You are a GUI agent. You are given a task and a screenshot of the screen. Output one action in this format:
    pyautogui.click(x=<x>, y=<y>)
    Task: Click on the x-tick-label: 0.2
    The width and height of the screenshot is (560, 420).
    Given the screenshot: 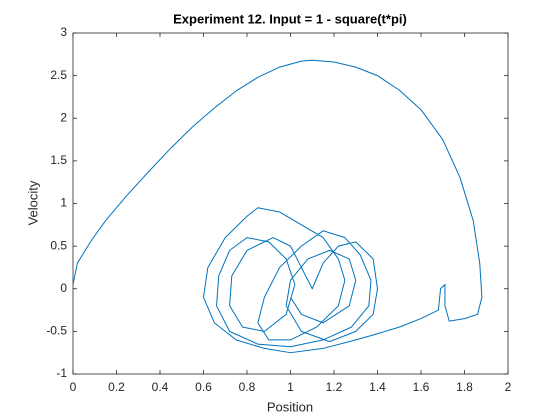 What is the action you would take?
    pyautogui.click(x=116, y=387)
    